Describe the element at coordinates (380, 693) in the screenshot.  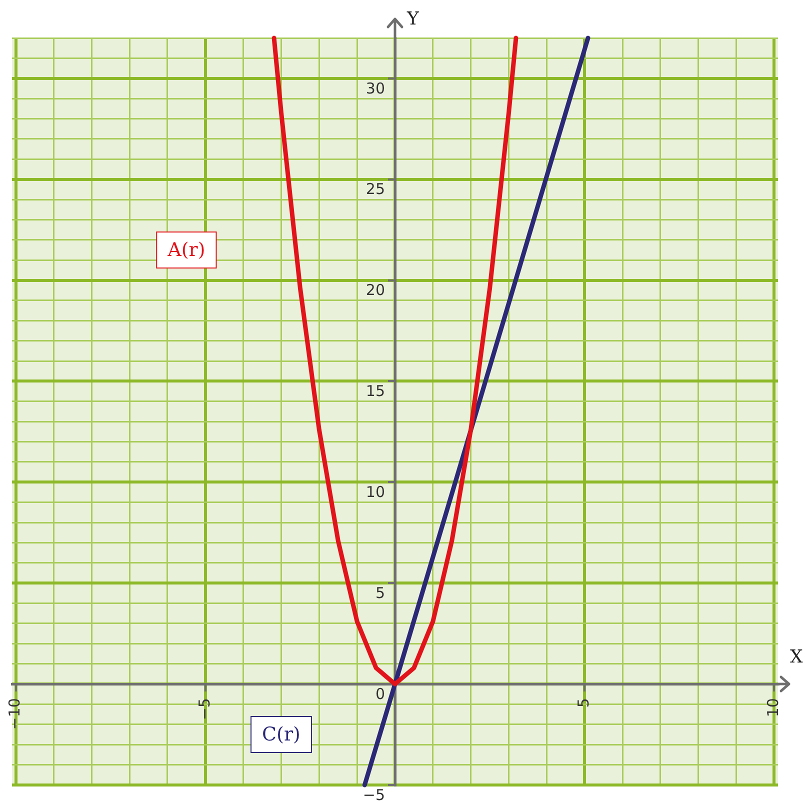
I see `y-tick-label: 0` at that location.